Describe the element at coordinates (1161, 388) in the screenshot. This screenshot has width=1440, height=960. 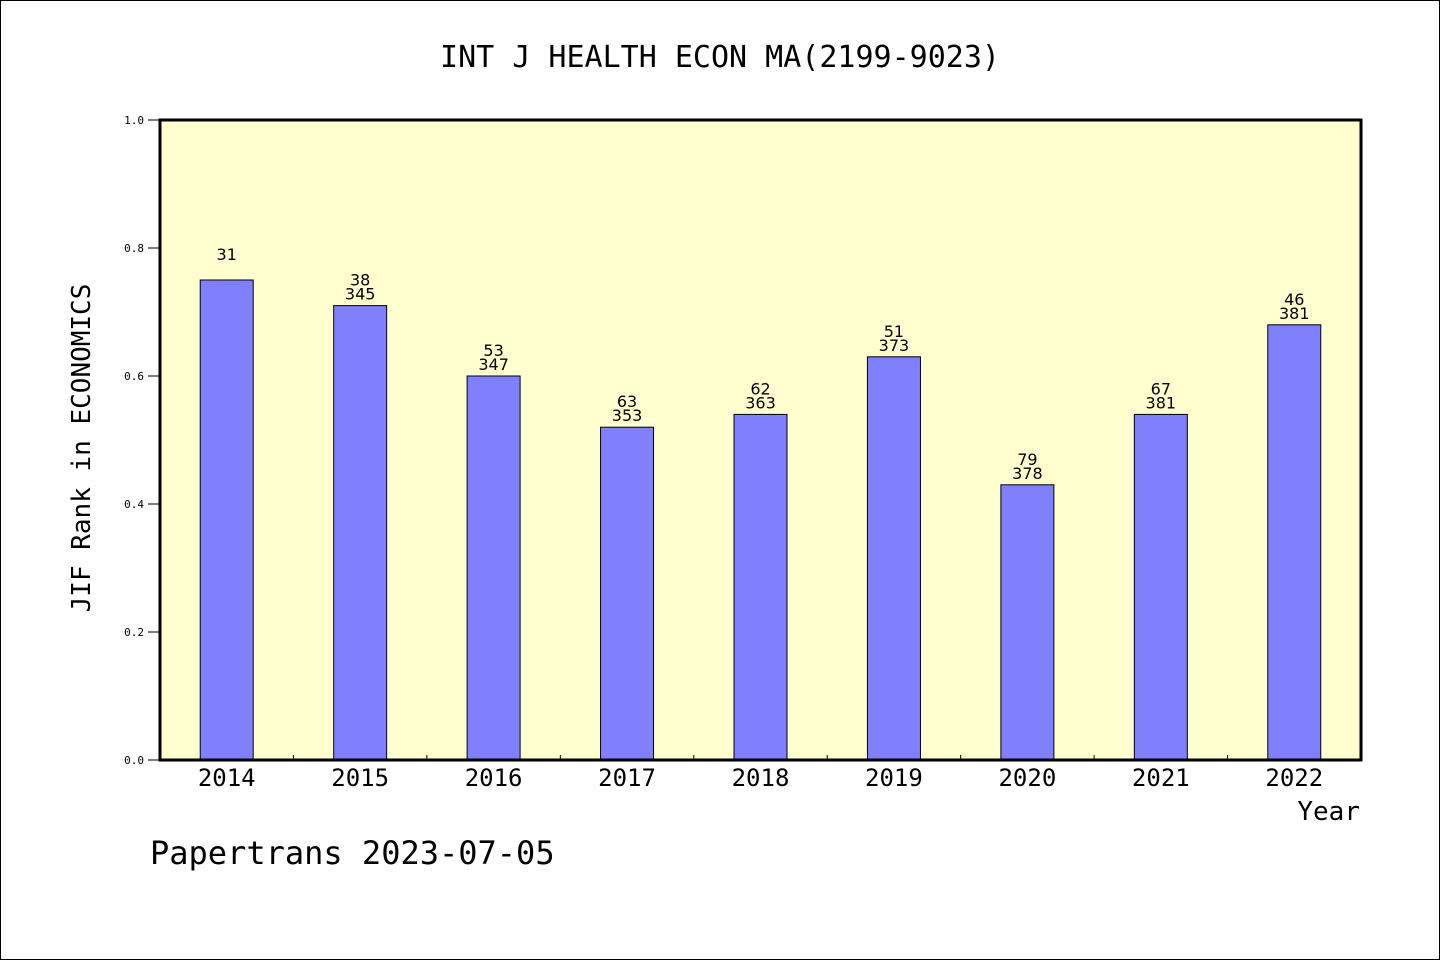
I see `bar-rank-label: 67` at that location.